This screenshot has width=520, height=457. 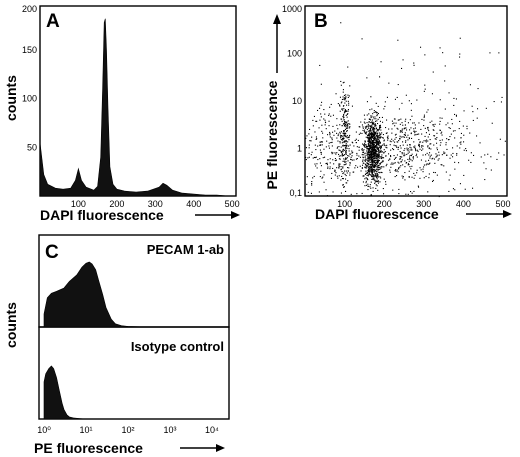 I want to click on panel-a-x-tick: 200, so click(x=116, y=204).